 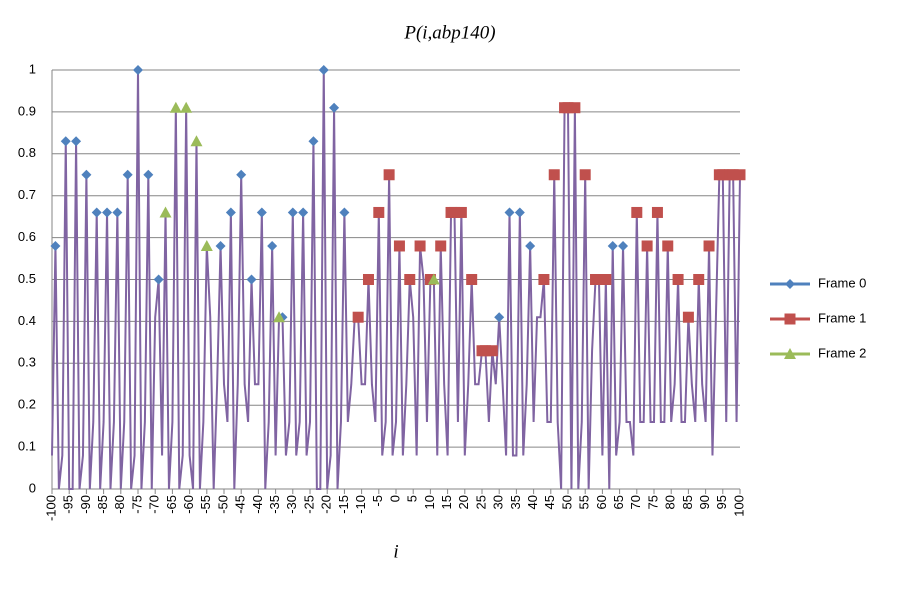 I want to click on y-tick-label: 0.6, so click(x=27, y=236).